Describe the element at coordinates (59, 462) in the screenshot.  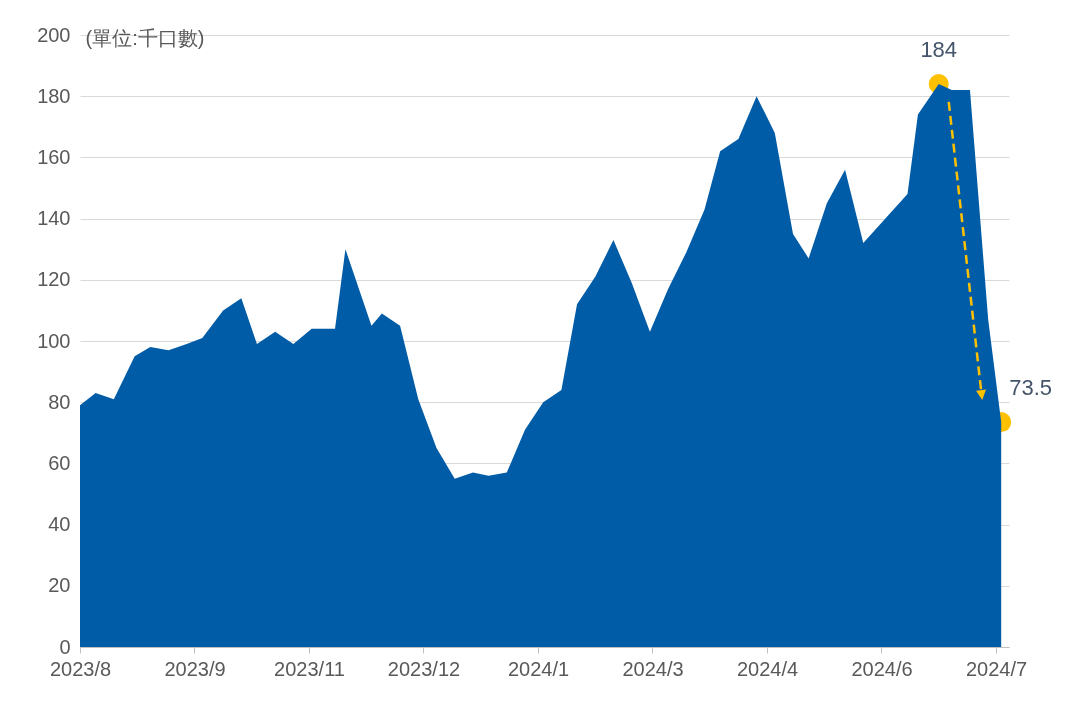
I see `y-tick-label: 60` at that location.